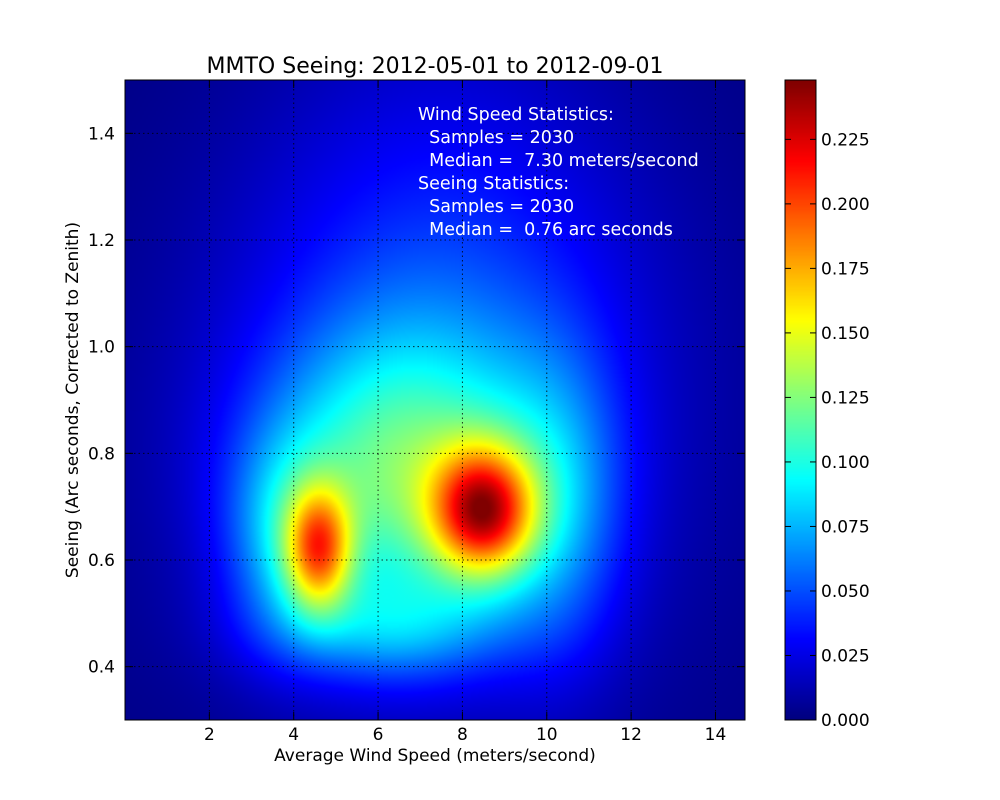 The height and width of the screenshot is (800, 1000). I want to click on annotation-line: Median = 0.76 arc seconds, so click(545, 230).